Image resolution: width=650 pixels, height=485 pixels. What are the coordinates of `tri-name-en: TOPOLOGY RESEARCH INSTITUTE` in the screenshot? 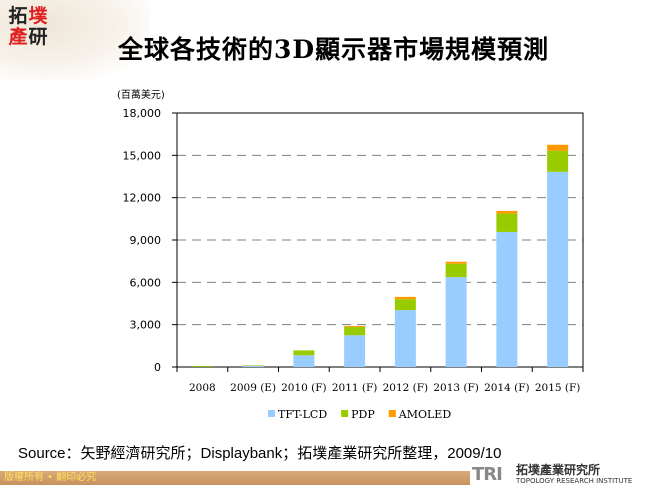 It's located at (574, 481).